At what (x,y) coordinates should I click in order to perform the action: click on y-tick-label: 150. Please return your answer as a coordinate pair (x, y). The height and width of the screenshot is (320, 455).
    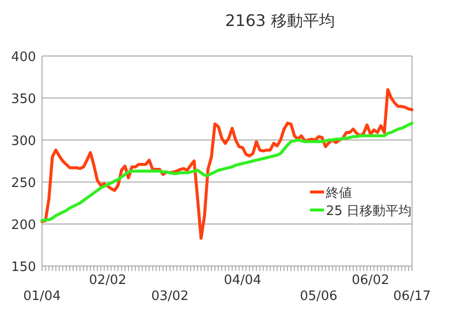
    Looking at the image, I should click on (23, 267).